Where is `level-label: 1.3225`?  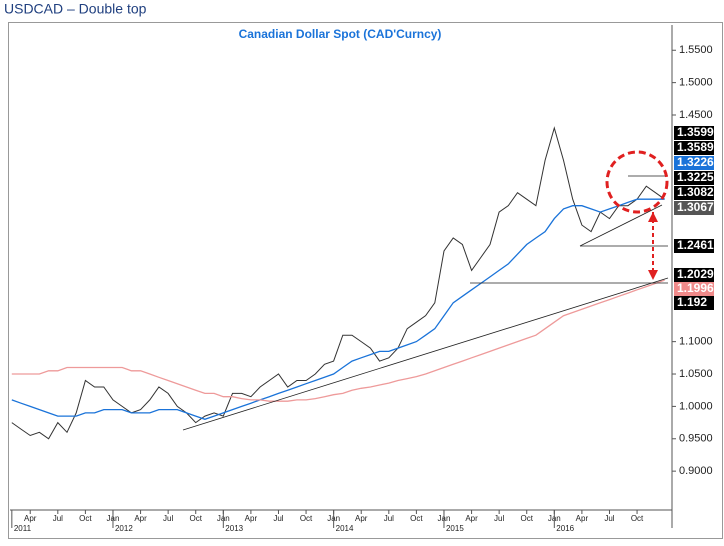
level-label: 1.3225 is located at coordinates (695, 177).